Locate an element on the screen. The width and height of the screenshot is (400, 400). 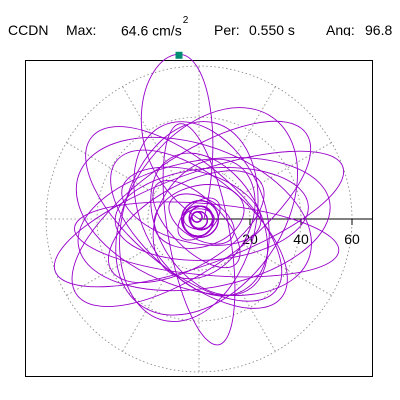
angle-label: Ang: is located at coordinates (340, 29).